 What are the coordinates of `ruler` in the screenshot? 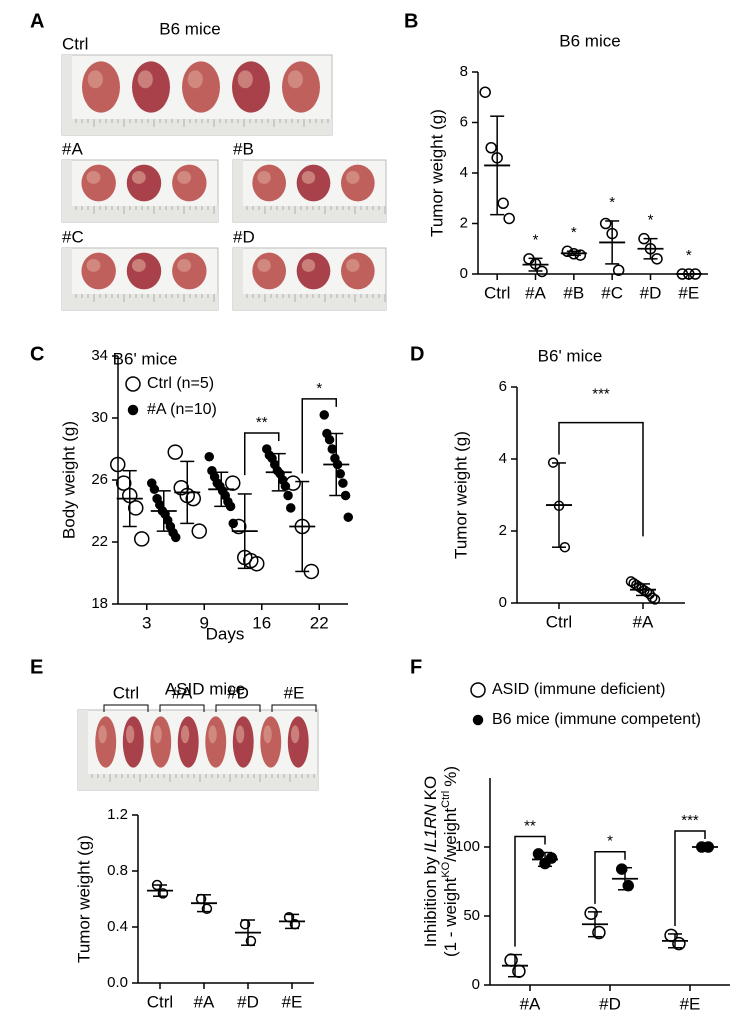 It's located at (140, 302).